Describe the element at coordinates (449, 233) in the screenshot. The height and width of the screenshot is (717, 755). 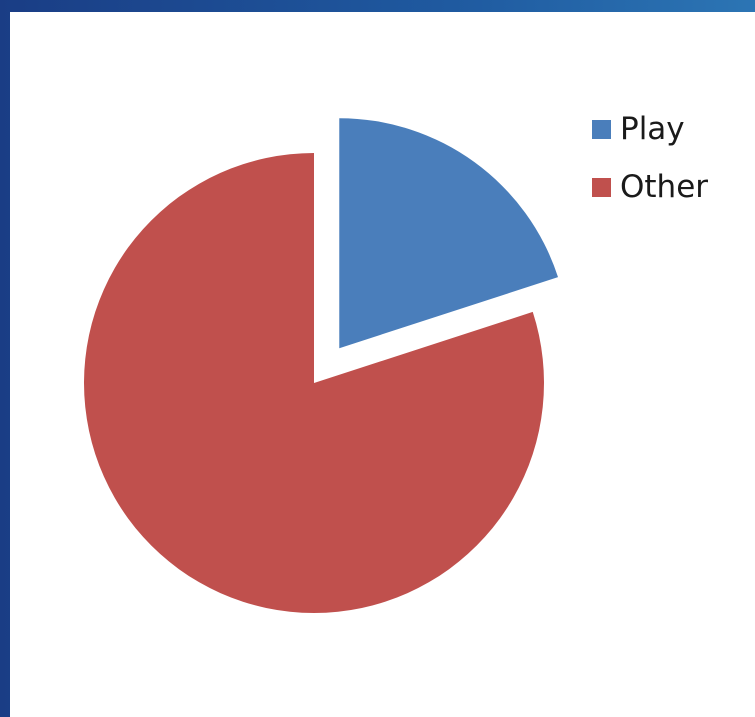
I see `pie-slice-play` at that location.